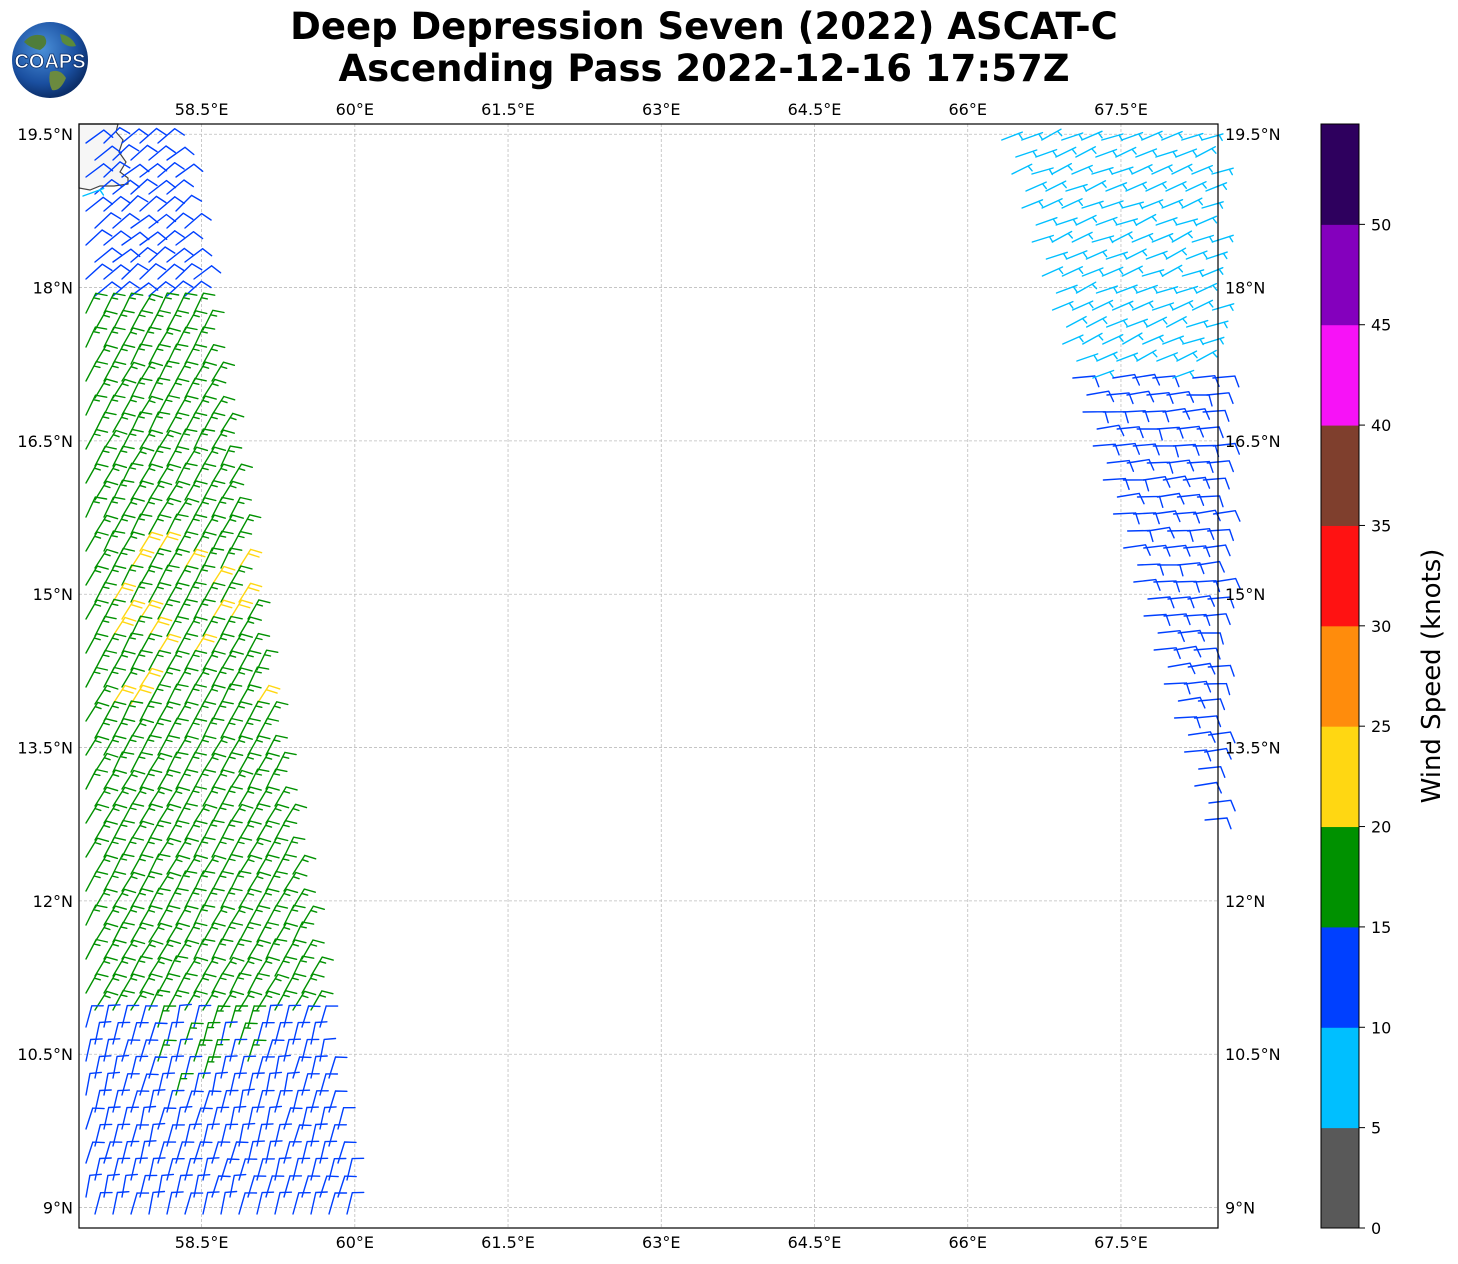  I want to click on lat-tick-left: 15°N, so click(53, 594).